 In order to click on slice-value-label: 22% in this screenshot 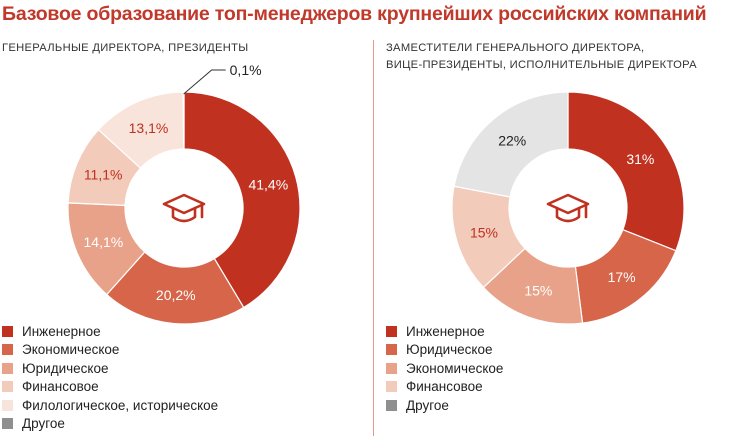, I will do `click(512, 141)`.